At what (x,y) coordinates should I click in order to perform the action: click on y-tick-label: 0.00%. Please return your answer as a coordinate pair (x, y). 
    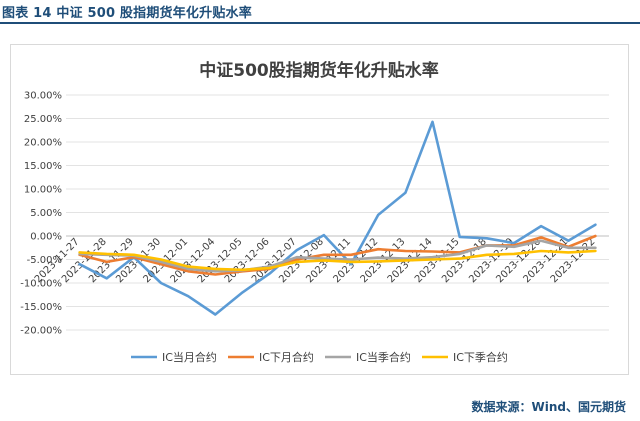
    Looking at the image, I should click on (46, 237).